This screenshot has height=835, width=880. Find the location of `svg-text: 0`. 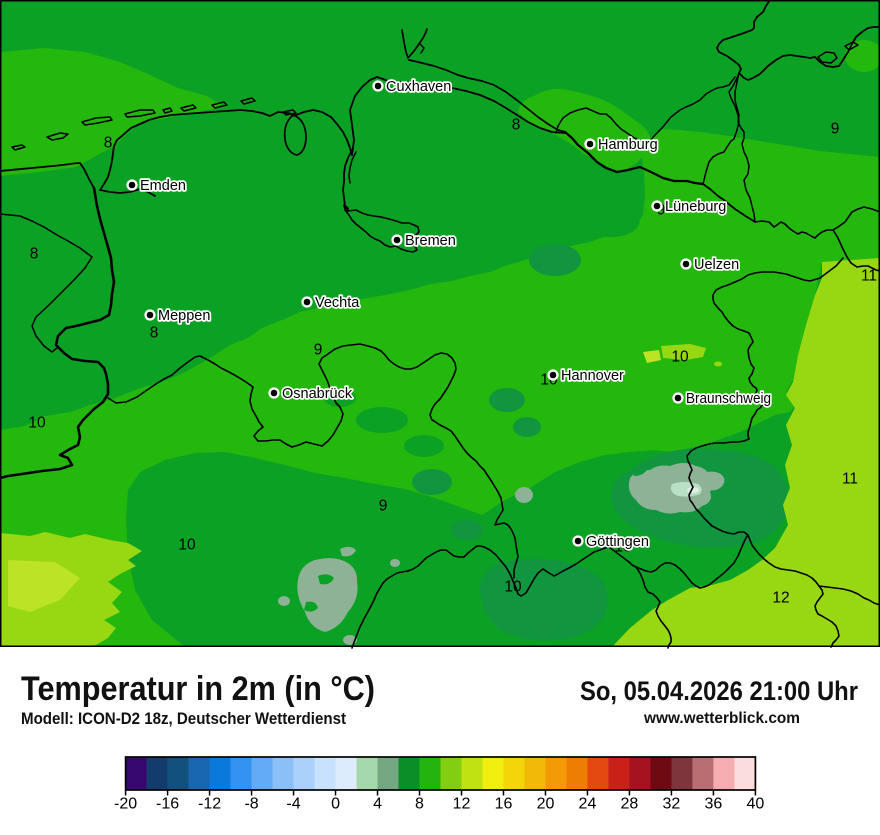

svg-text: 0 is located at coordinates (335, 804).